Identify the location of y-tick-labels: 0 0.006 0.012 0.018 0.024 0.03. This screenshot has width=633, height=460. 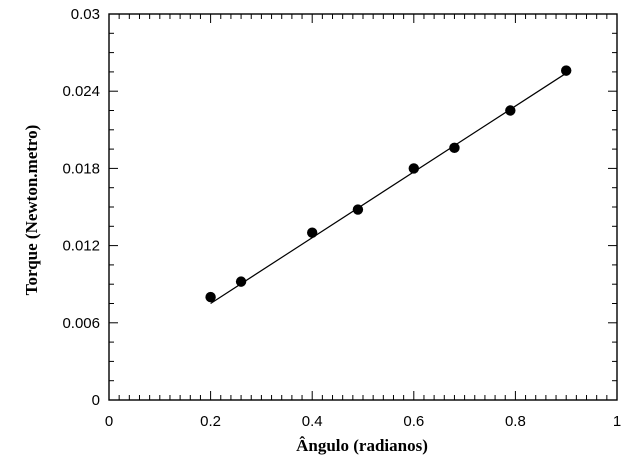
(81, 207).